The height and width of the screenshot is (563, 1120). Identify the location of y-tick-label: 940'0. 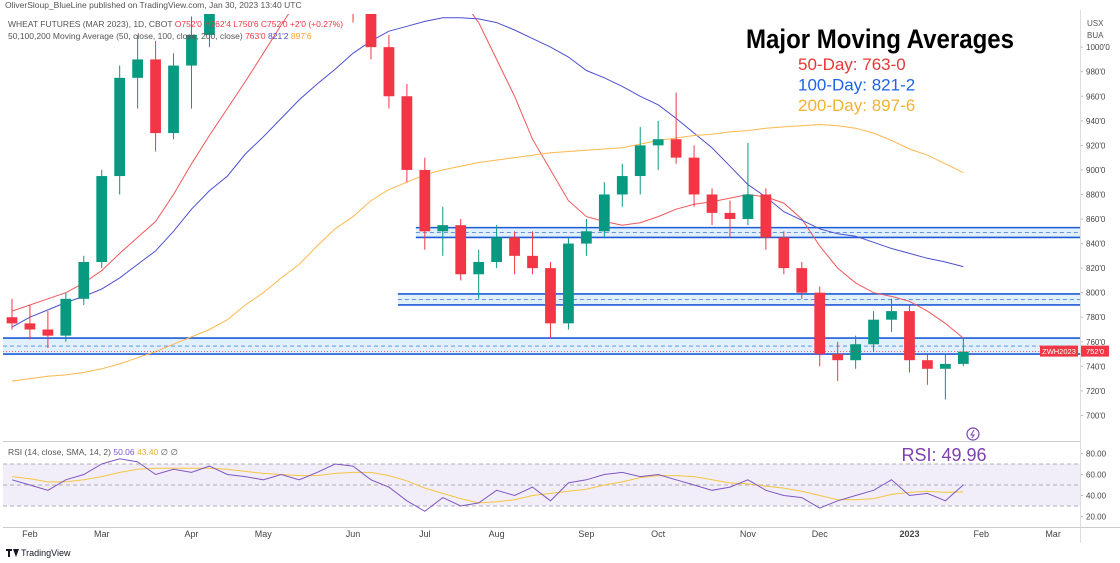
(1096, 121).